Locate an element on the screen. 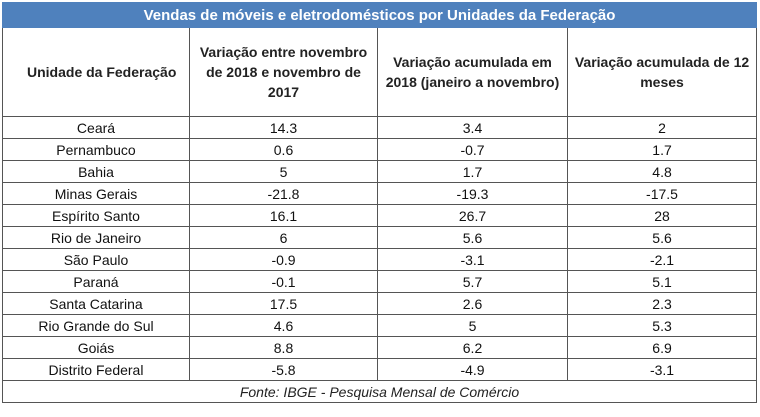  cell-uf: Paraná is located at coordinates (96, 281).